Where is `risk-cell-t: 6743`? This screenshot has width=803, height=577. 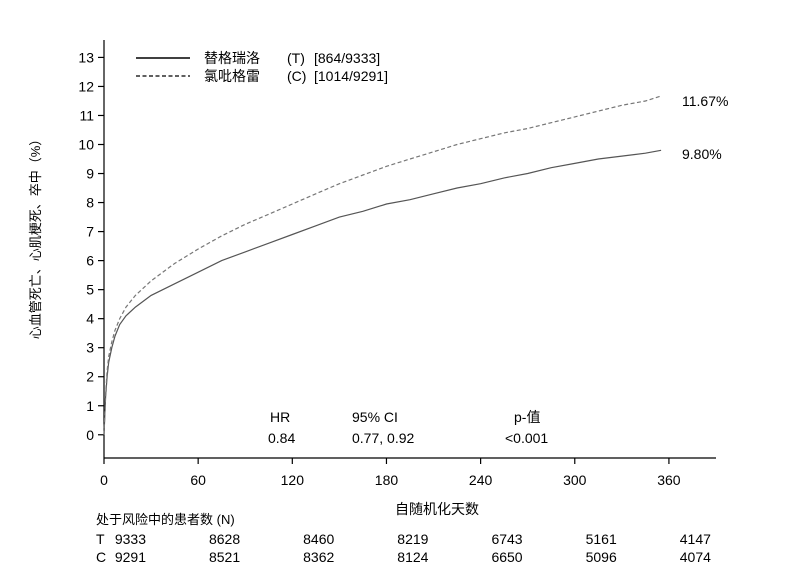
risk-cell-t: 6743 is located at coordinates (506, 539).